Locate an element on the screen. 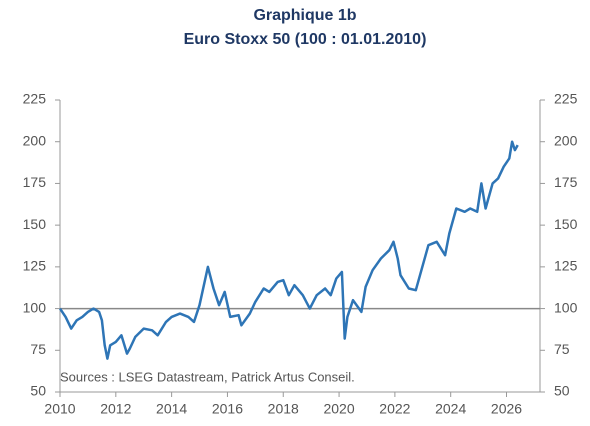 The image size is (590, 426). x-tick-label: 2024 is located at coordinates (450, 409).